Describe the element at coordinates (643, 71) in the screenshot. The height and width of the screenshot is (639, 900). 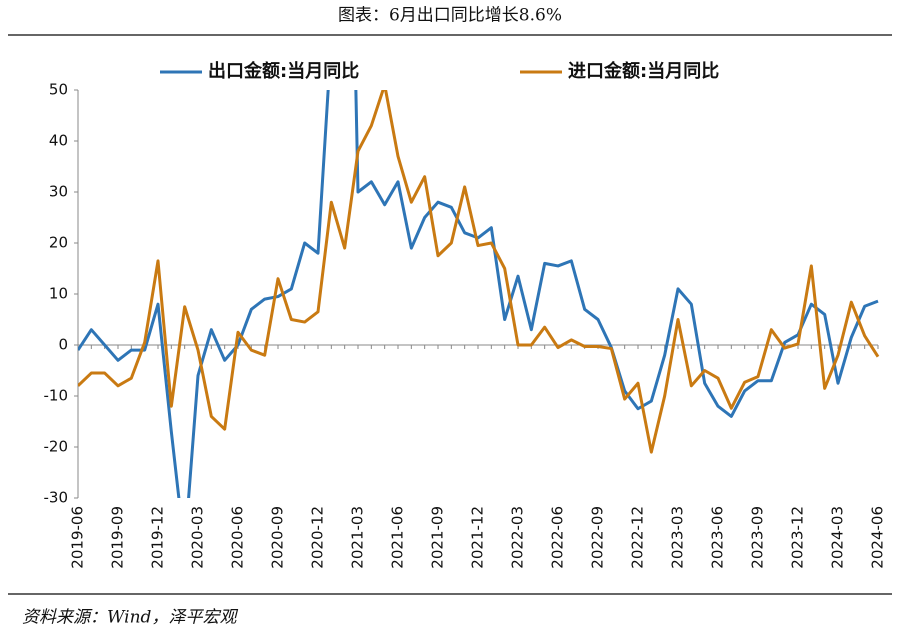
I see `legend-label: 进口金额:当月同比` at that location.